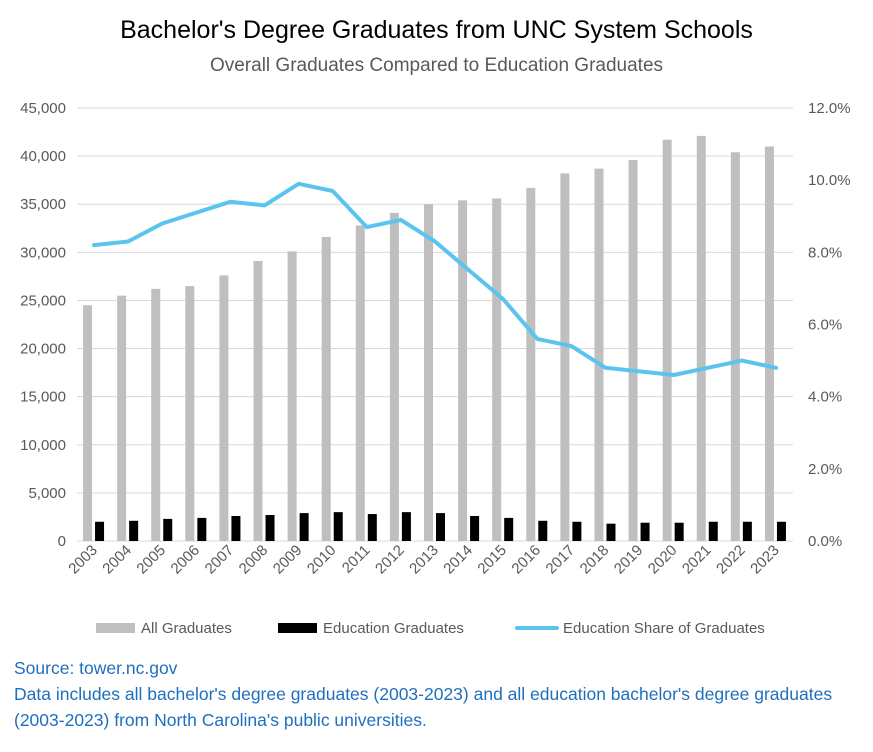 The width and height of the screenshot is (873, 752). Describe the element at coordinates (96, 668) in the screenshot. I see `source-note: Source: tower.nc.gov` at that location.